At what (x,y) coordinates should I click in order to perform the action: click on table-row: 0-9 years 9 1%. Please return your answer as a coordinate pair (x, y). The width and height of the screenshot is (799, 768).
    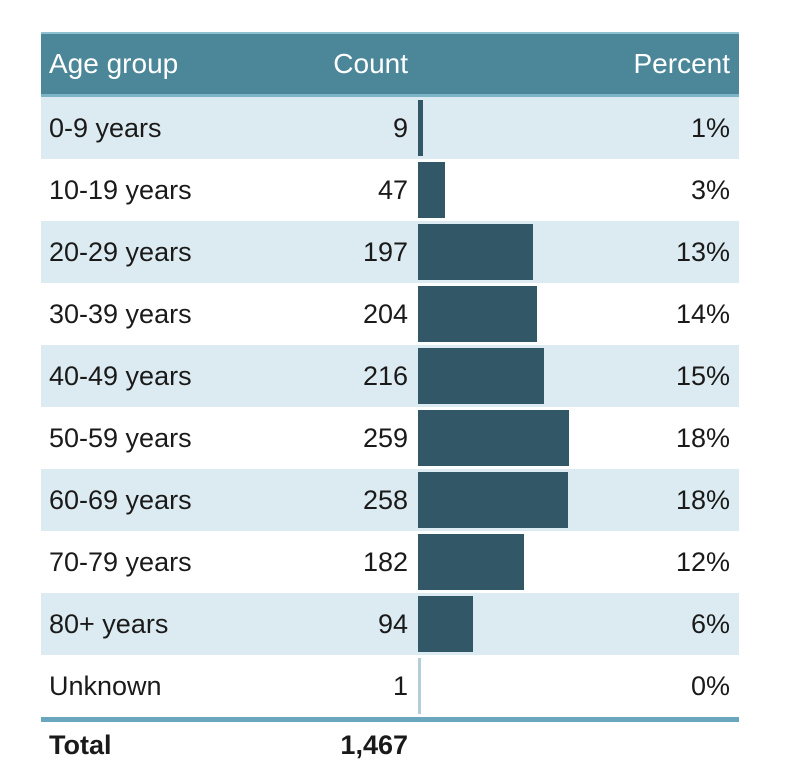
    Looking at the image, I should click on (390, 128).